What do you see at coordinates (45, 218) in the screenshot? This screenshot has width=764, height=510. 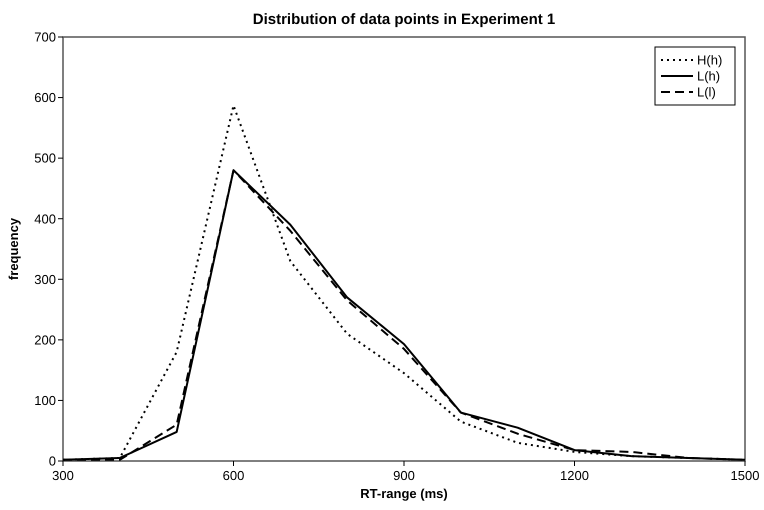 I see `y-tick-label: 400` at bounding box center [45, 218].